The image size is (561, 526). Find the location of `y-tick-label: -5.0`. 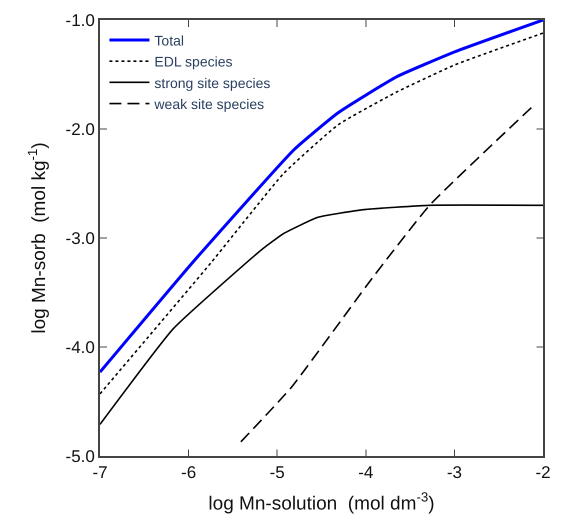

y-tick-label: -5.0 is located at coordinates (80, 456).